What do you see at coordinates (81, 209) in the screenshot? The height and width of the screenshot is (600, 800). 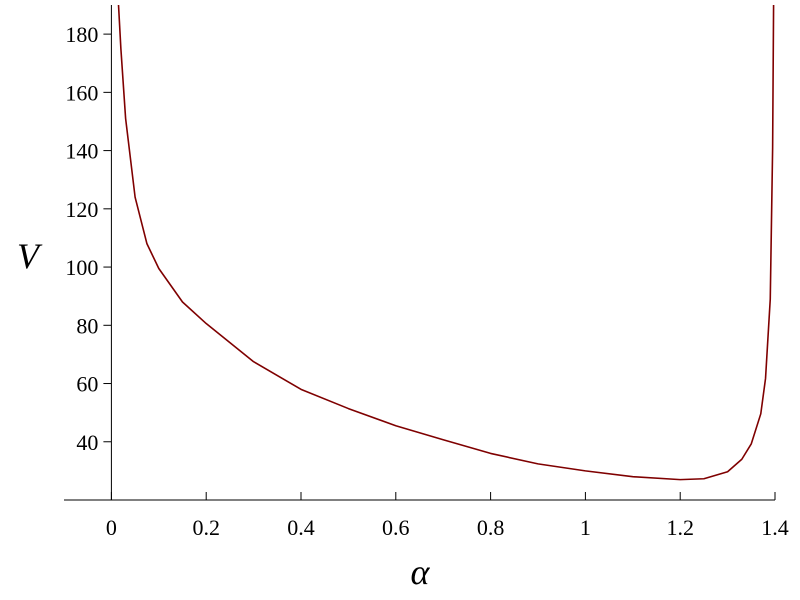 I see `y-tick-label: 120` at bounding box center [81, 209].